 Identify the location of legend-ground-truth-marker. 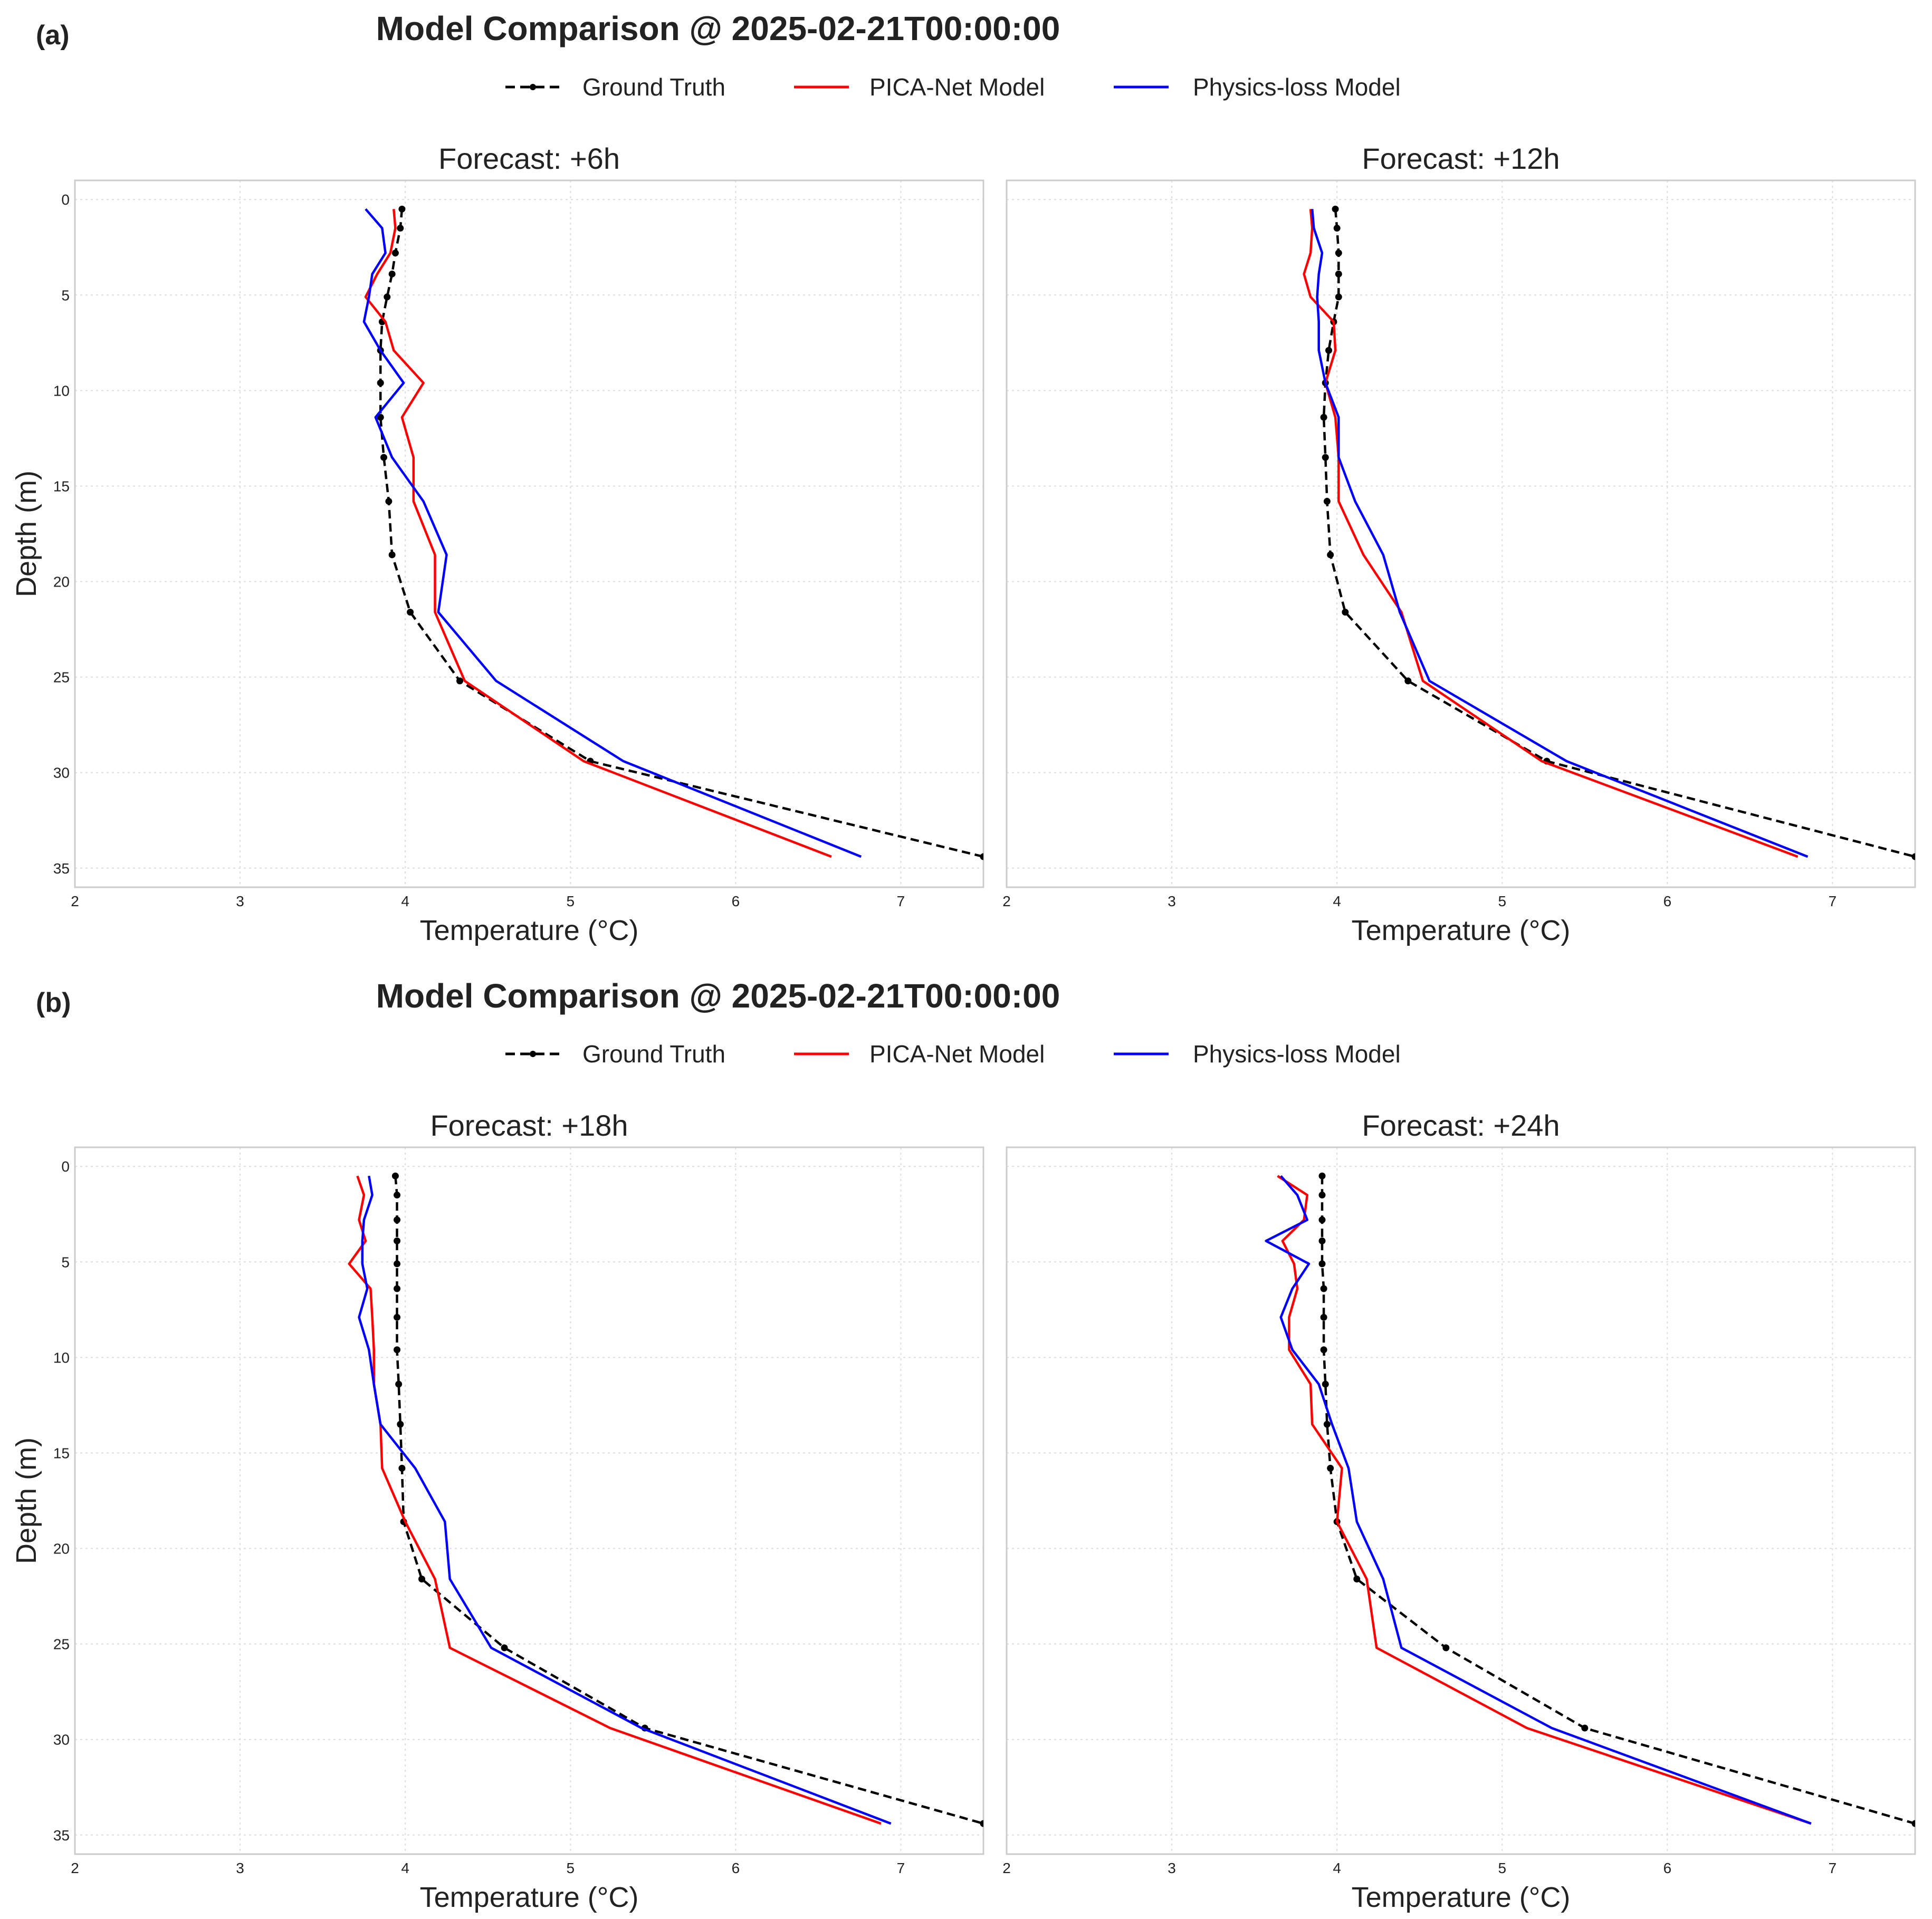
(533, 87).